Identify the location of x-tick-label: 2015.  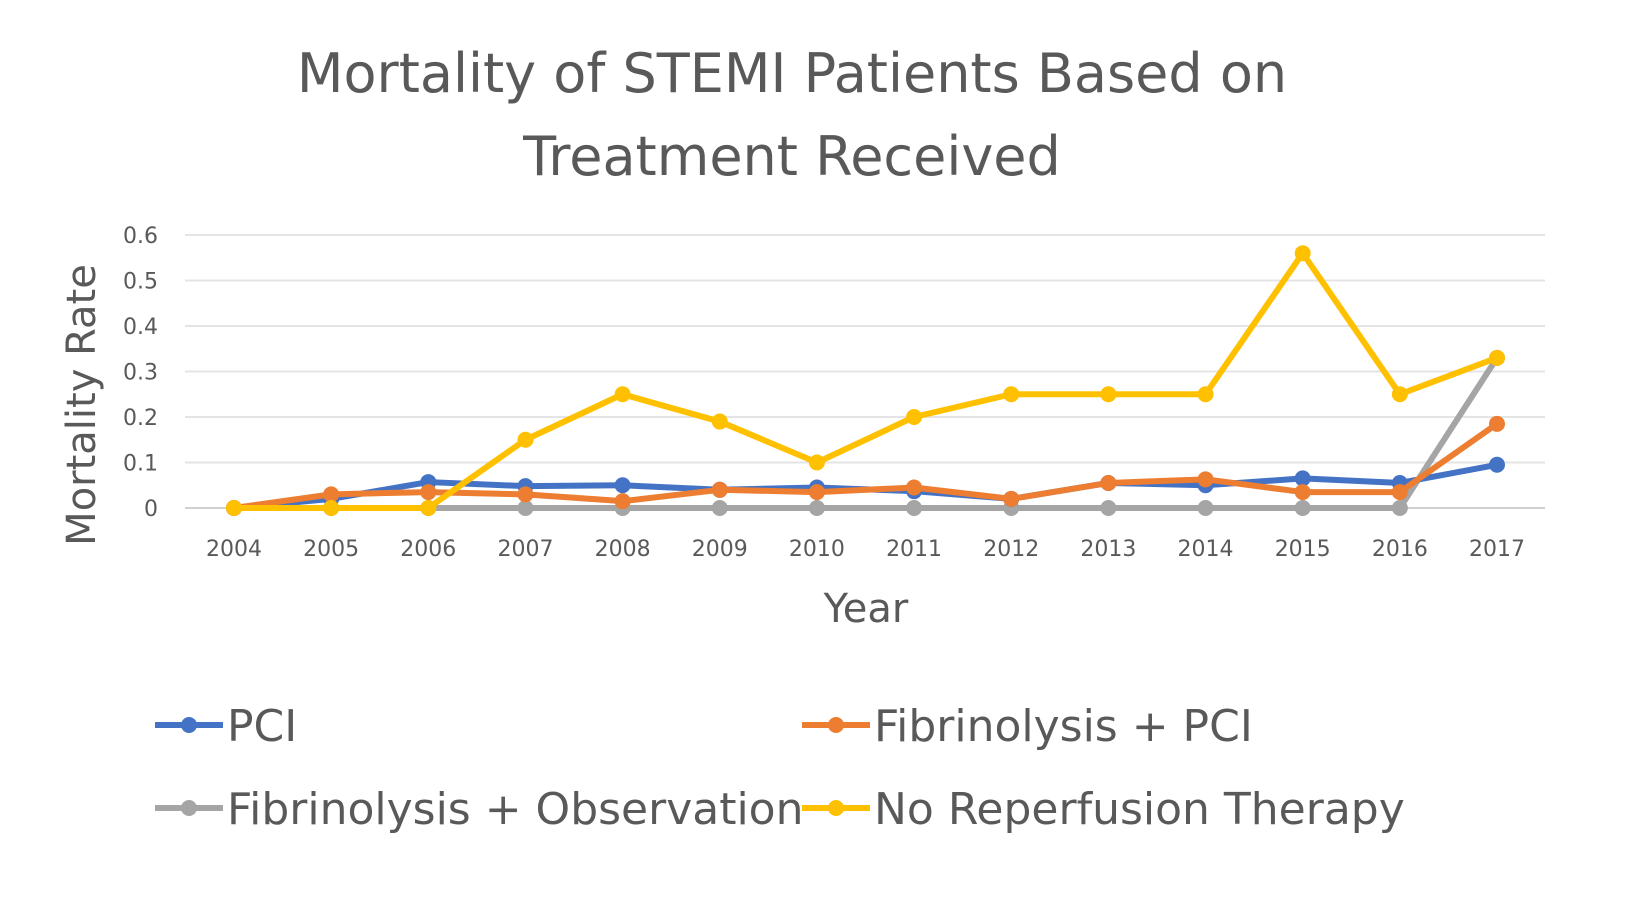
(1303, 549).